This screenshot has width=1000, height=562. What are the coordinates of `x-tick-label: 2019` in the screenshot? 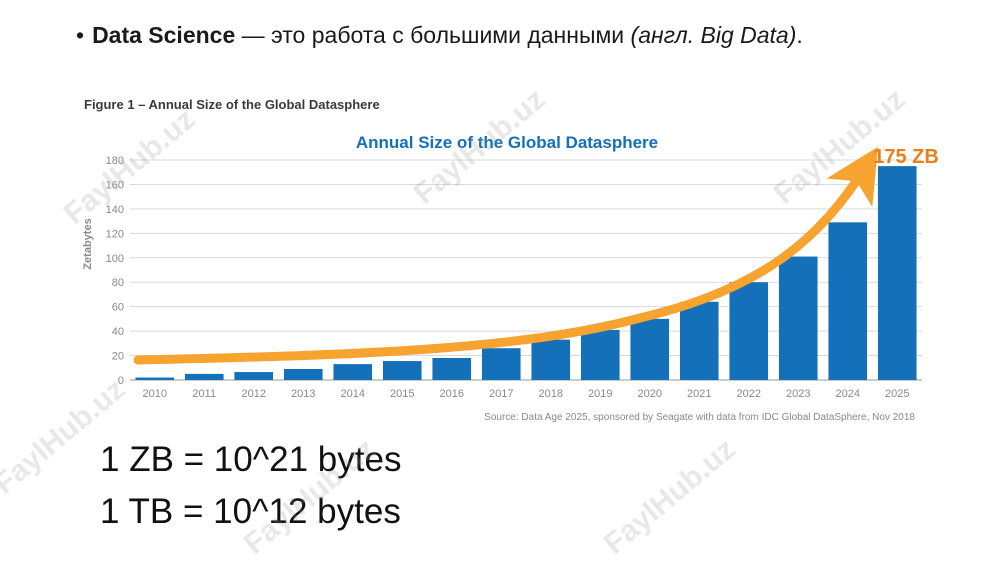 It's located at (600, 394).